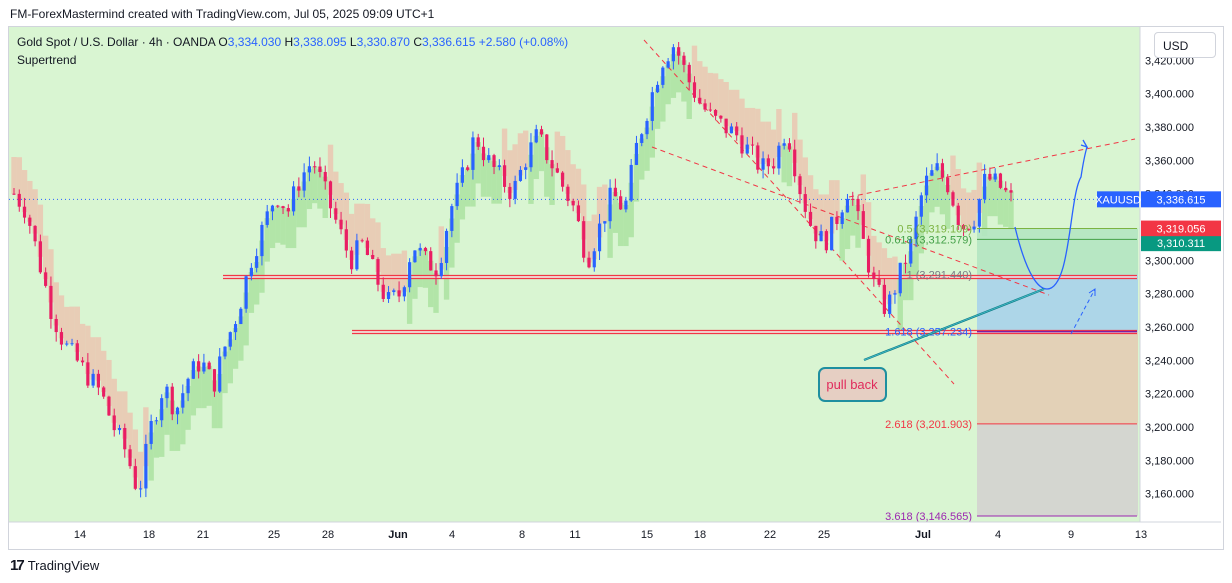 This screenshot has width=1232, height=583. What do you see at coordinates (1057, 251) in the screenshot?
I see `tp-zone-upper` at bounding box center [1057, 251].